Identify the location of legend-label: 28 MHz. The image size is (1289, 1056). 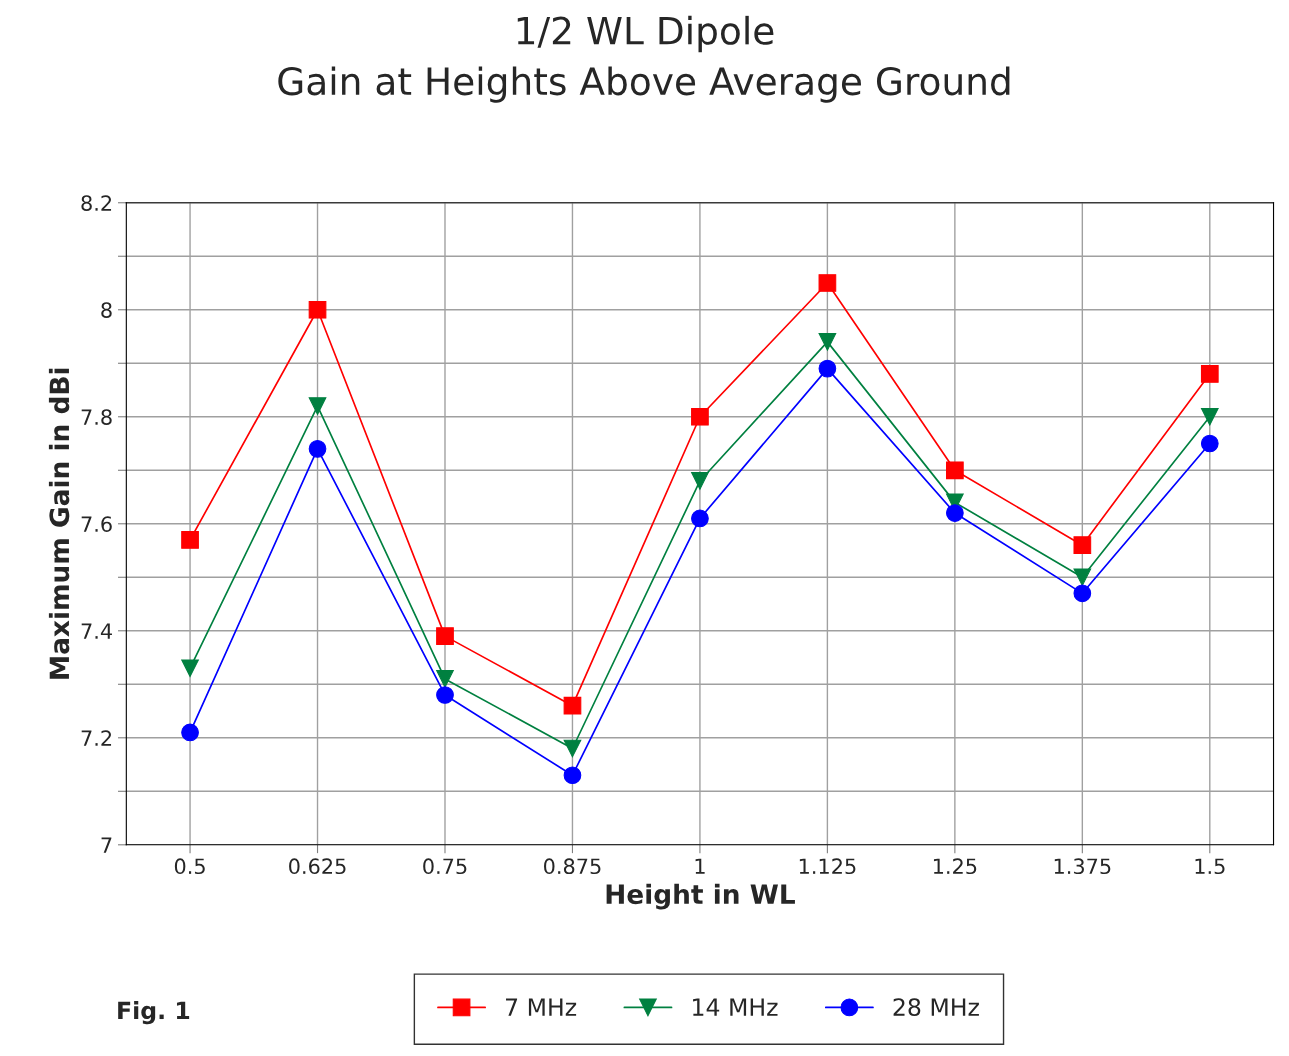
(936, 1007).